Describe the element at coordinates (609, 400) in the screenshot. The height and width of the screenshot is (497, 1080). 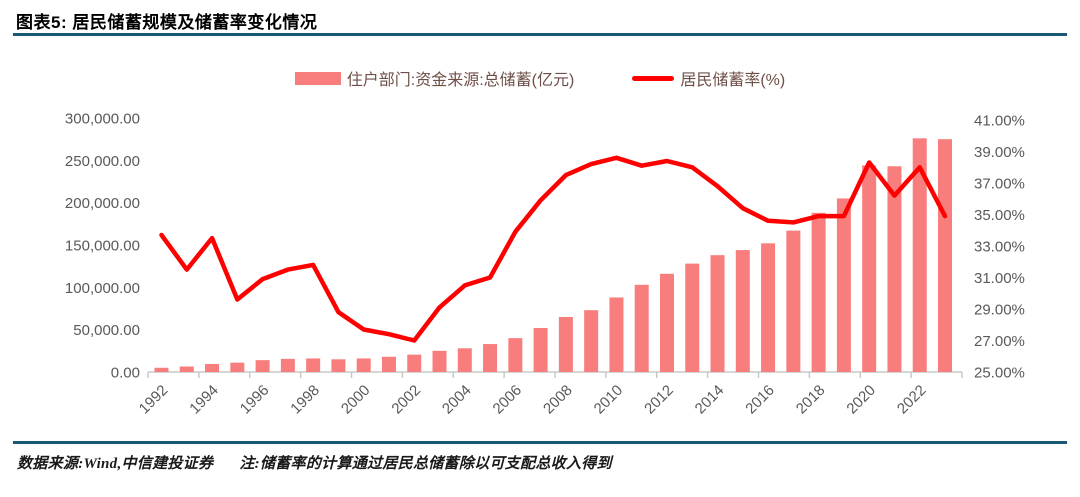
I see `x-axis-year-label: 2010` at that location.